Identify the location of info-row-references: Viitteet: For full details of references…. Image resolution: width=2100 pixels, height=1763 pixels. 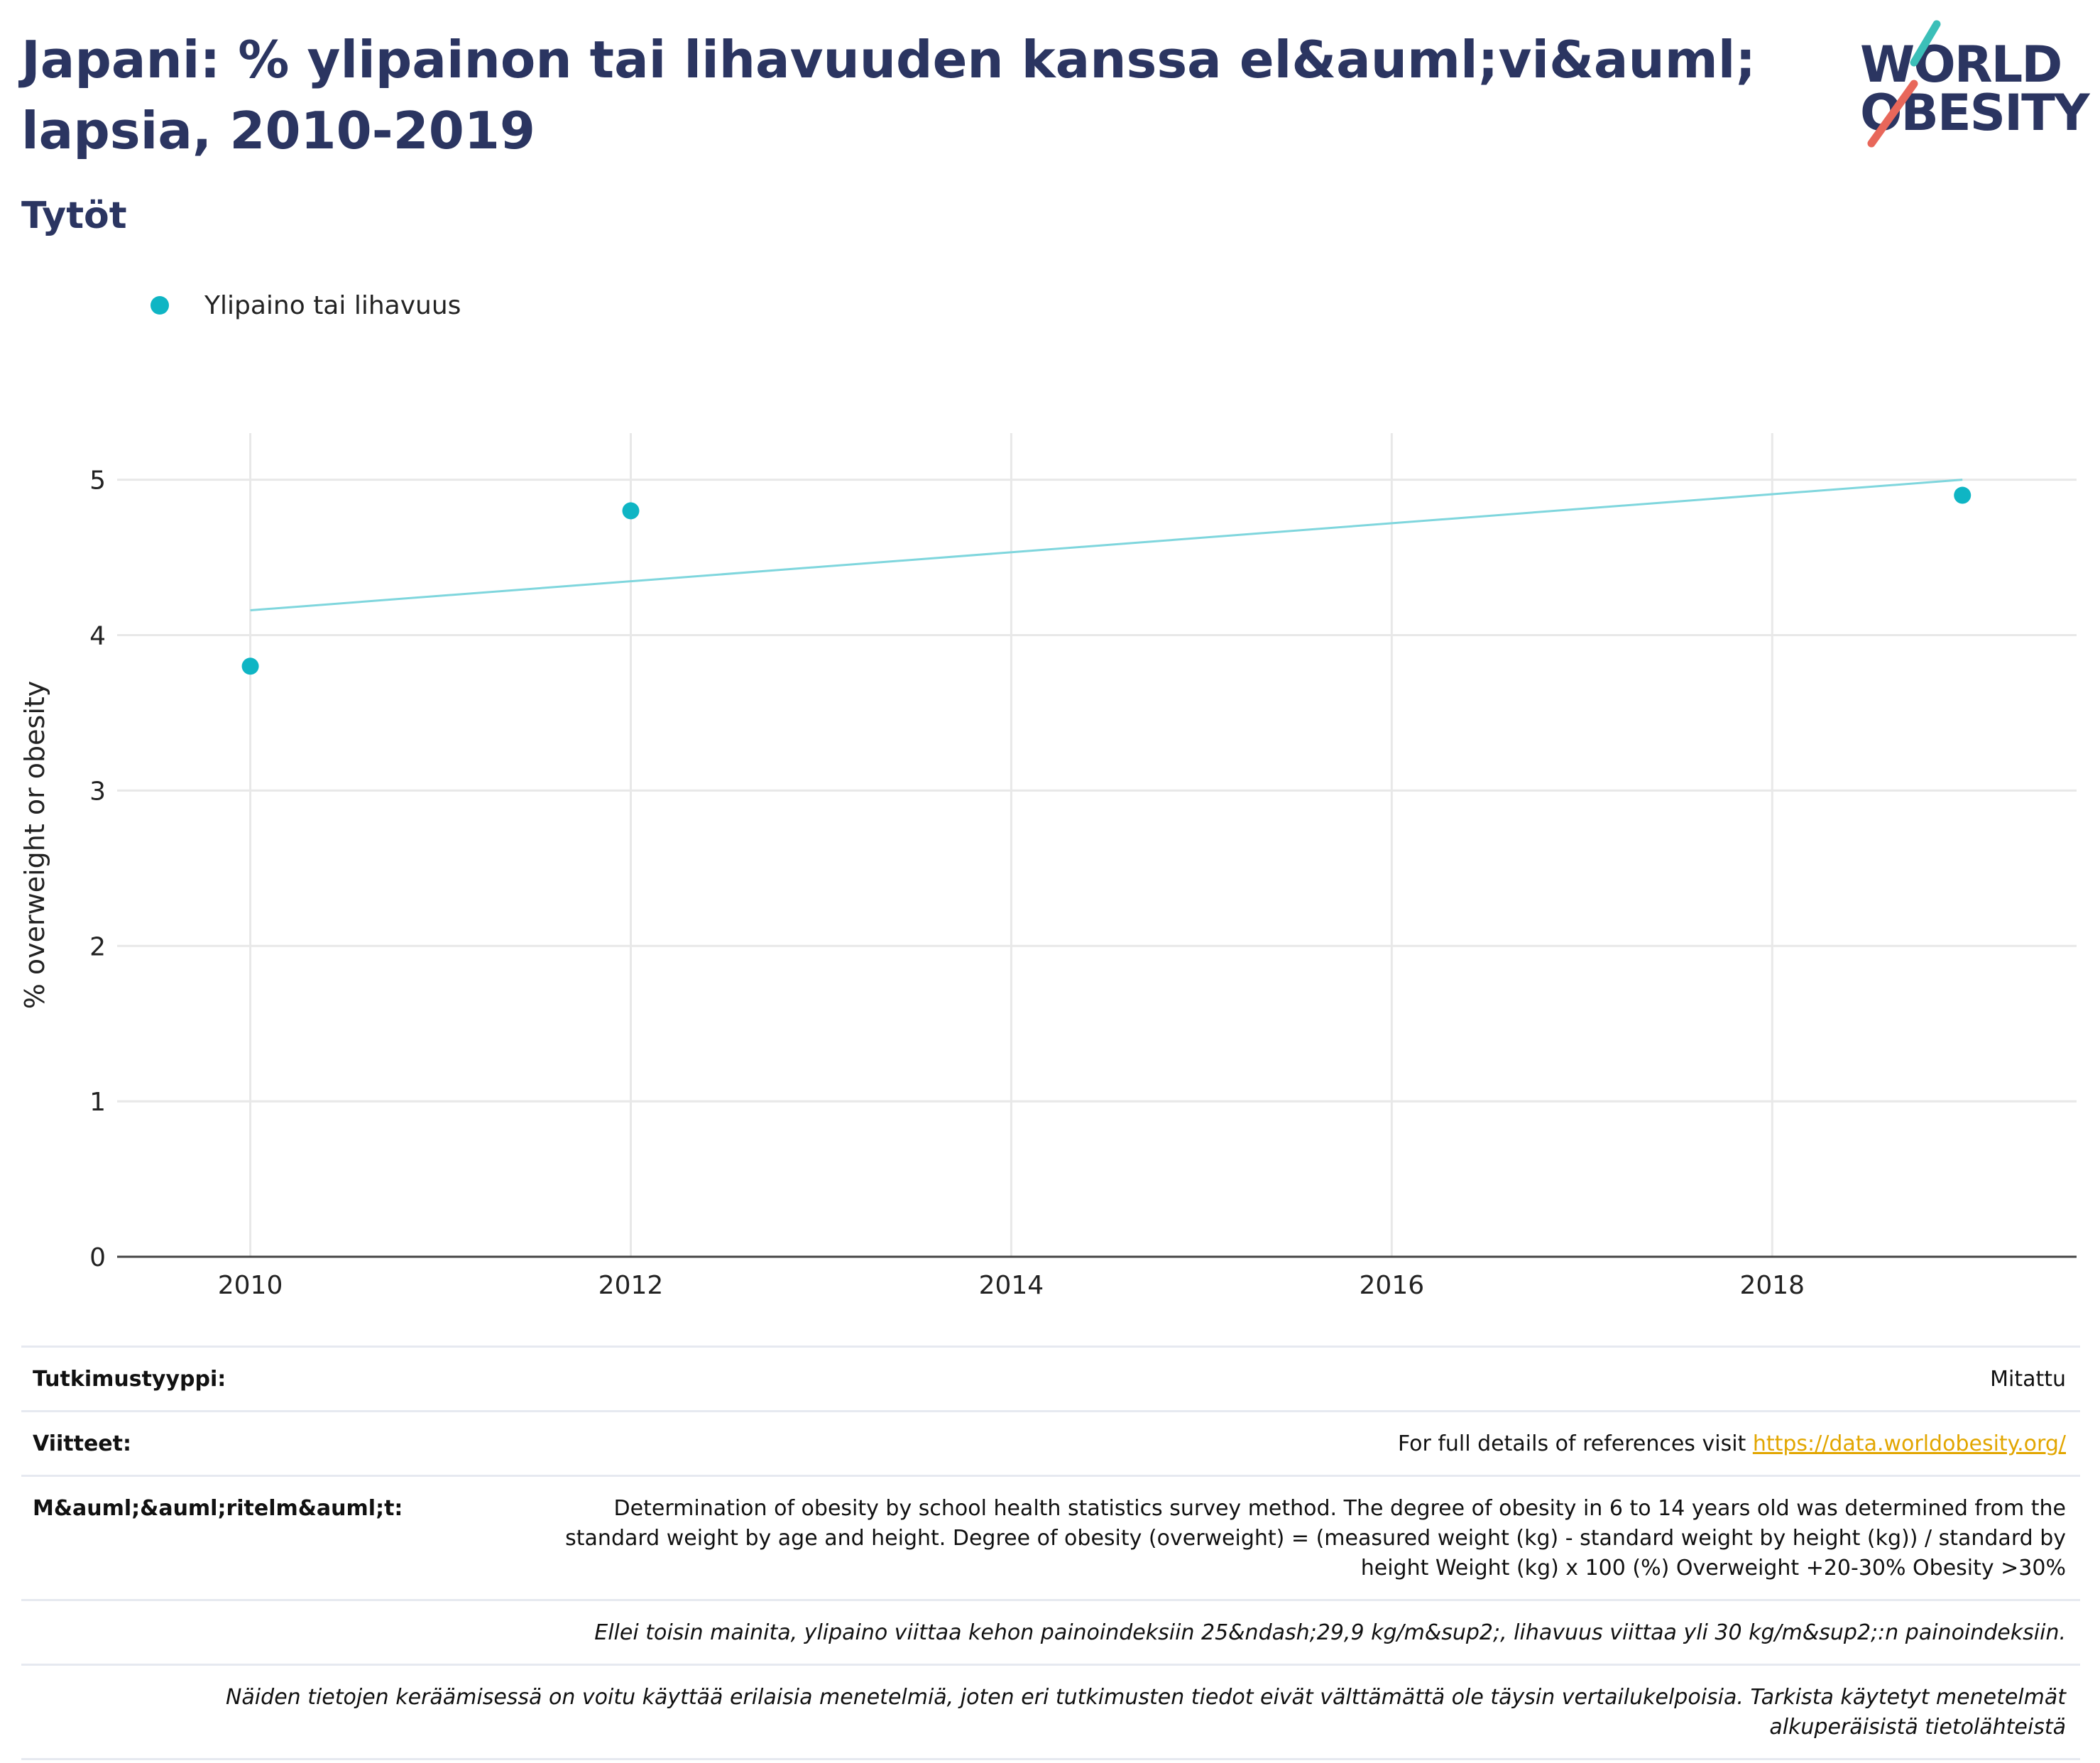
(1050, 1442).